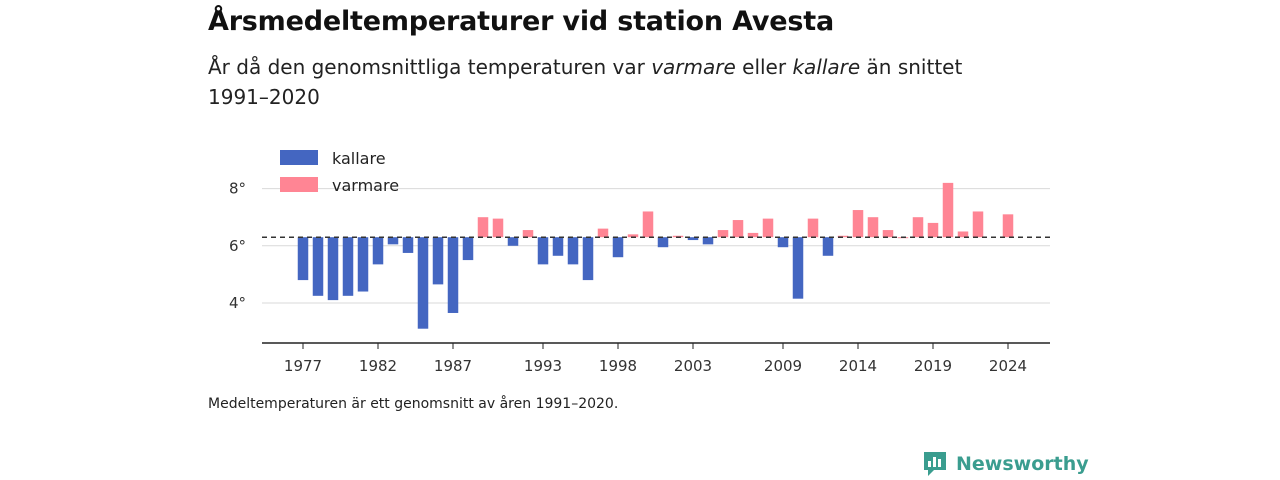  What do you see at coordinates (237, 189) in the screenshot?
I see `y-tick-label: 8°` at bounding box center [237, 189].